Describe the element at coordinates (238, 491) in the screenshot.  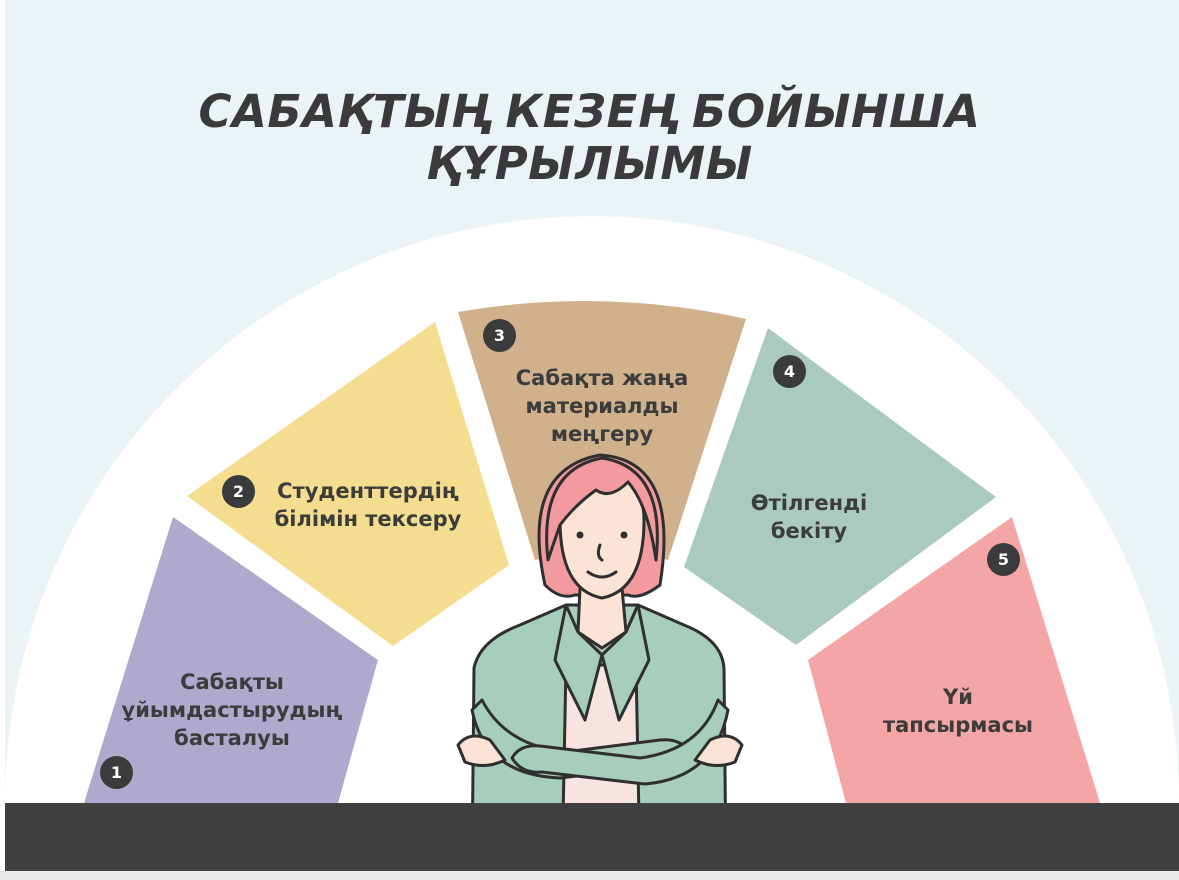
I see `stage-number-2: 2` at that location.